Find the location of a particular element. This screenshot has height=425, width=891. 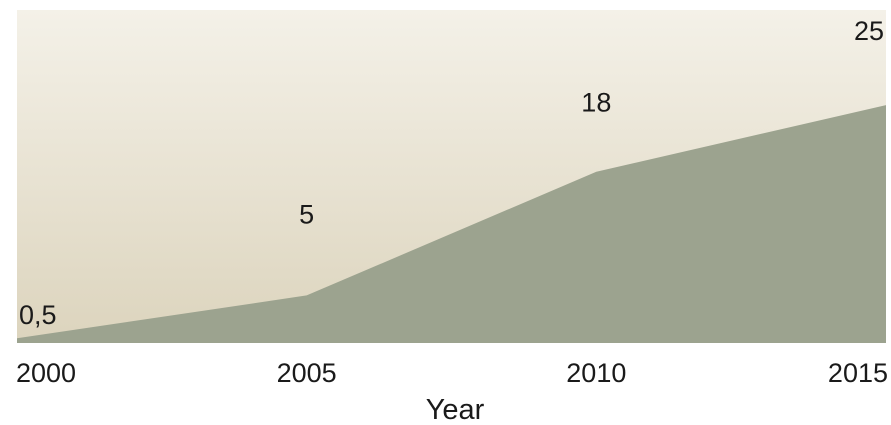

data-label: 18 is located at coordinates (596, 103).